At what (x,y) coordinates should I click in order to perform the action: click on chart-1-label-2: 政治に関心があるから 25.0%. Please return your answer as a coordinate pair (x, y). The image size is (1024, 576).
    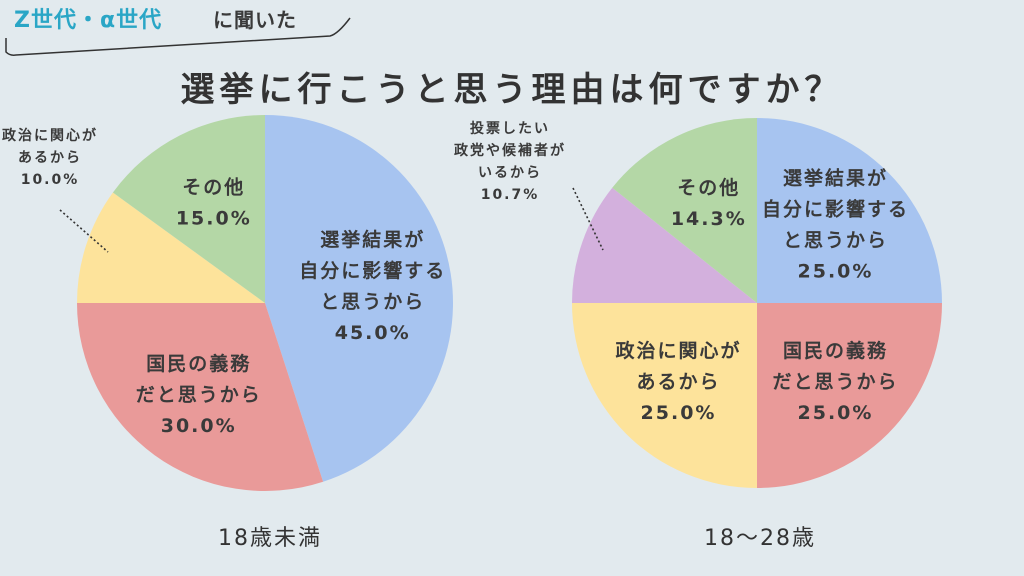
    Looking at the image, I should click on (679, 381).